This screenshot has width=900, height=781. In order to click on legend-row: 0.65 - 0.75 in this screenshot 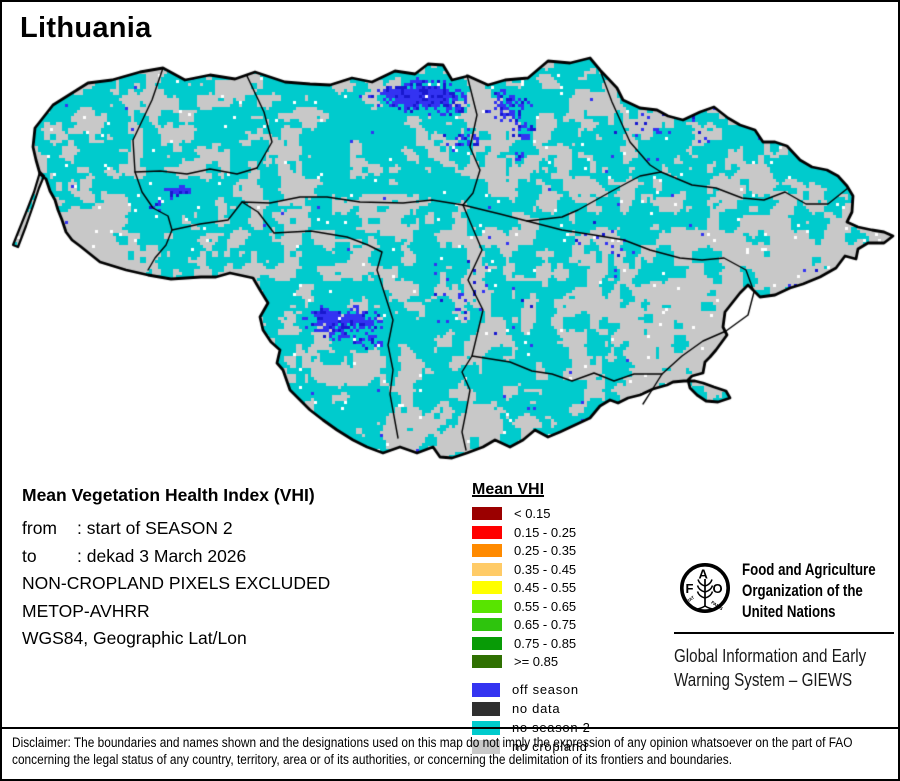, I will do `click(531, 624)`.